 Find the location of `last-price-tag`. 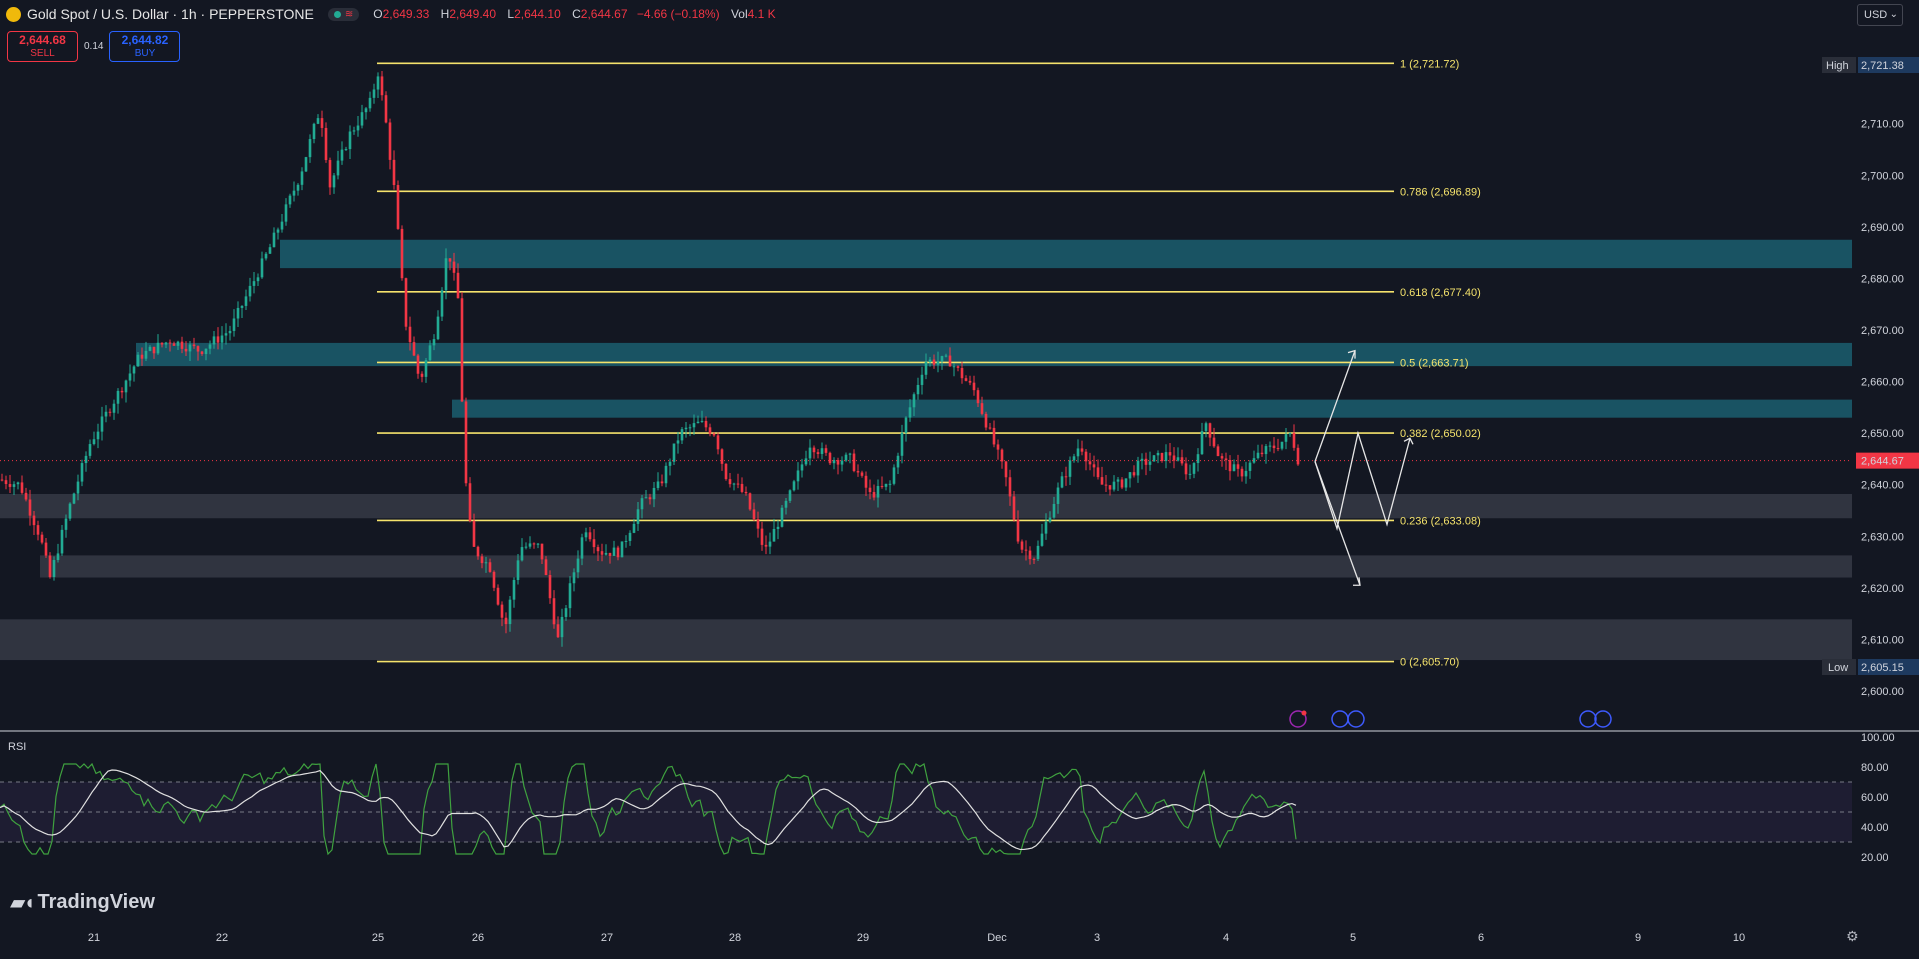

last-price-tag is located at coordinates (1887, 460).